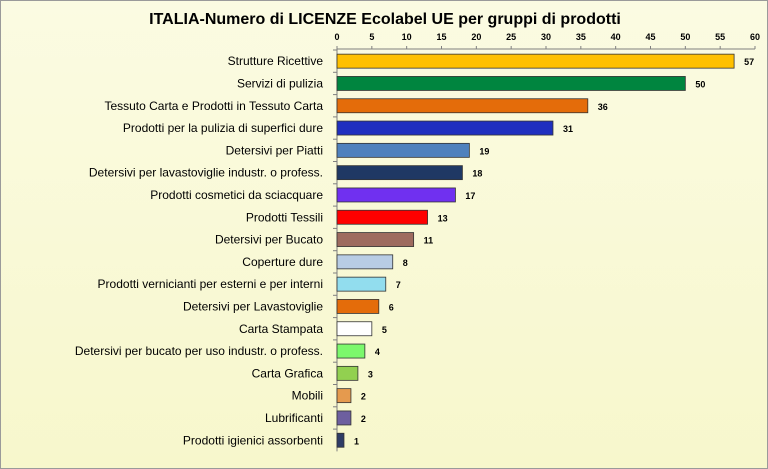  What do you see at coordinates (603, 107) in the screenshot?
I see `value-label: 36` at bounding box center [603, 107].